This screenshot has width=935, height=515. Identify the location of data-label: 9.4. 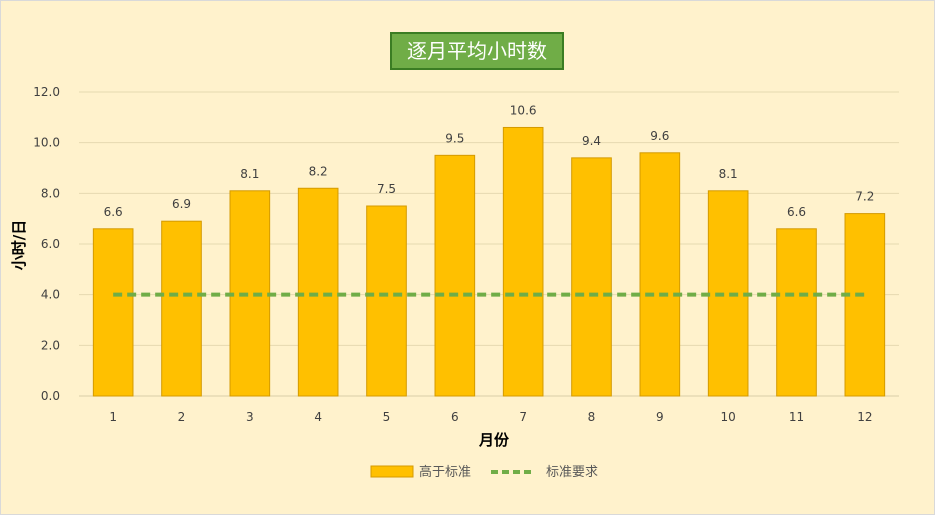
(591, 141).